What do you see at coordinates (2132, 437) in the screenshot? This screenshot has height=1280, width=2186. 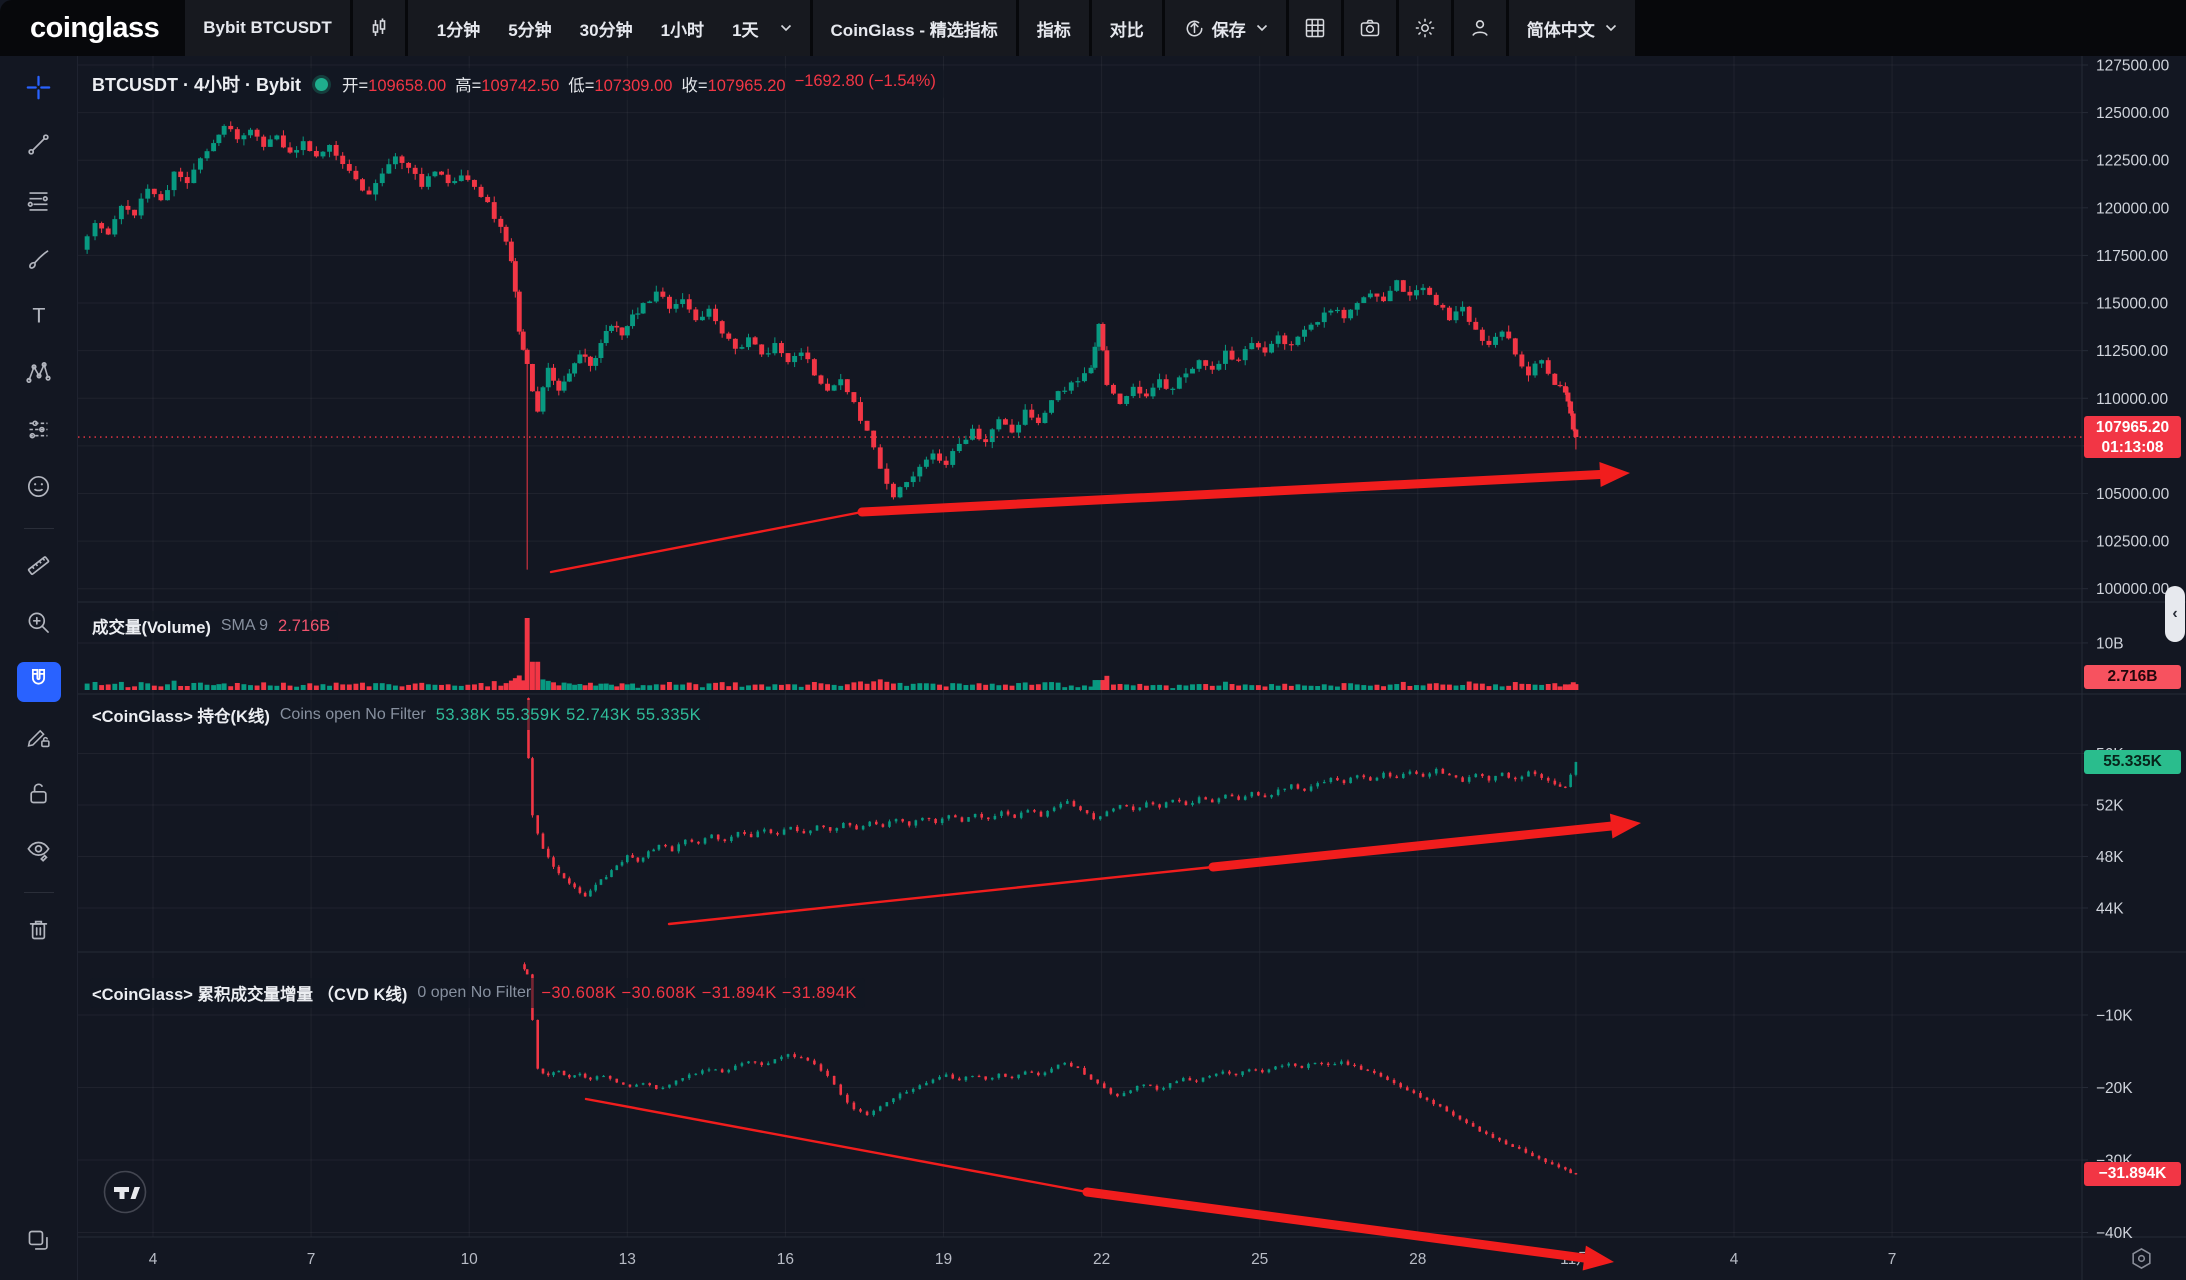 I see `last-price-badge: 107965.20 01:13:08` at bounding box center [2132, 437].